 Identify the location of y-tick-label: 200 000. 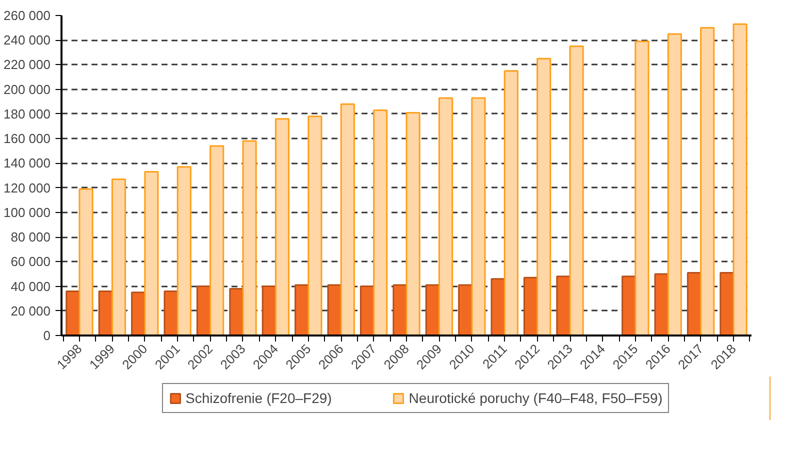
(27, 89).